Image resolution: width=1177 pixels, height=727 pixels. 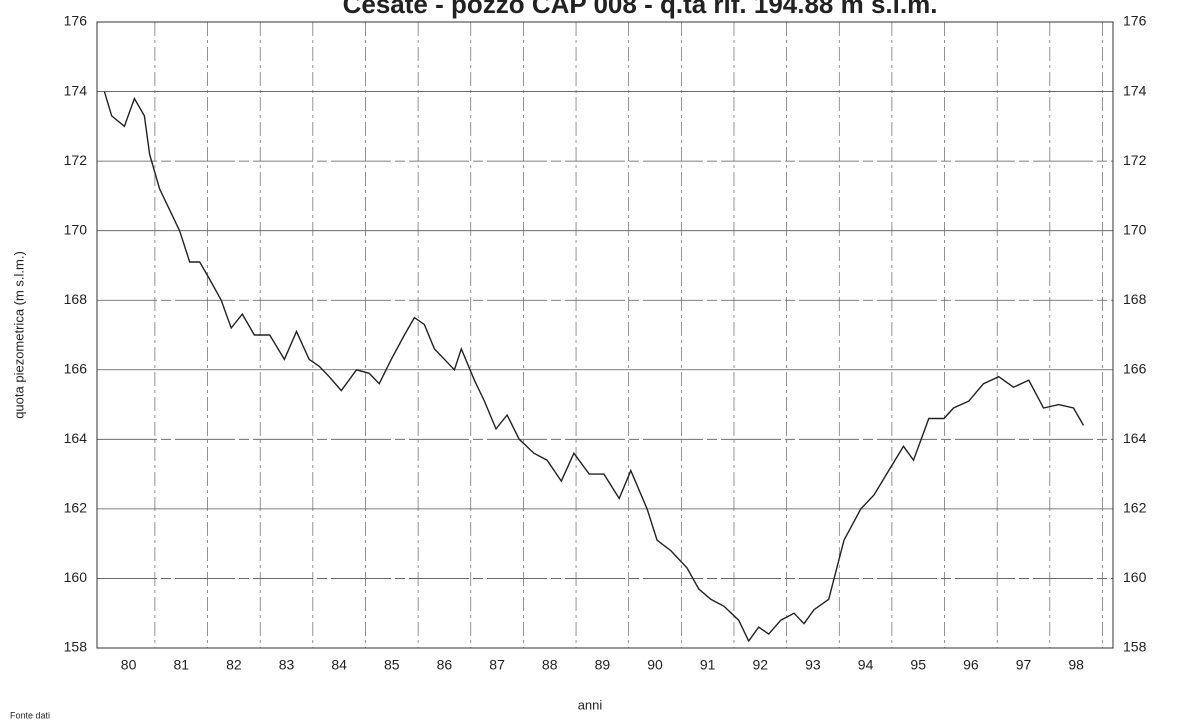 I want to click on y2-tick-label: 164, so click(x=1135, y=438).